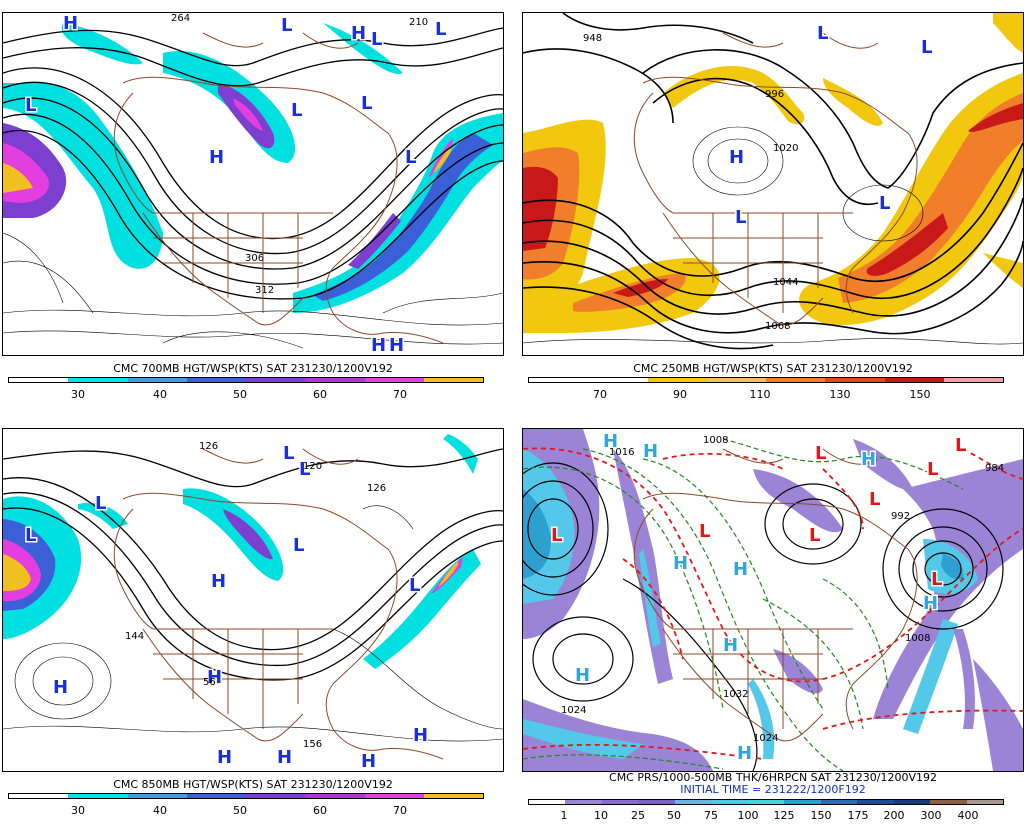  What do you see at coordinates (777, 326) in the screenshot?
I see `contour-label: 1068` at bounding box center [777, 326].